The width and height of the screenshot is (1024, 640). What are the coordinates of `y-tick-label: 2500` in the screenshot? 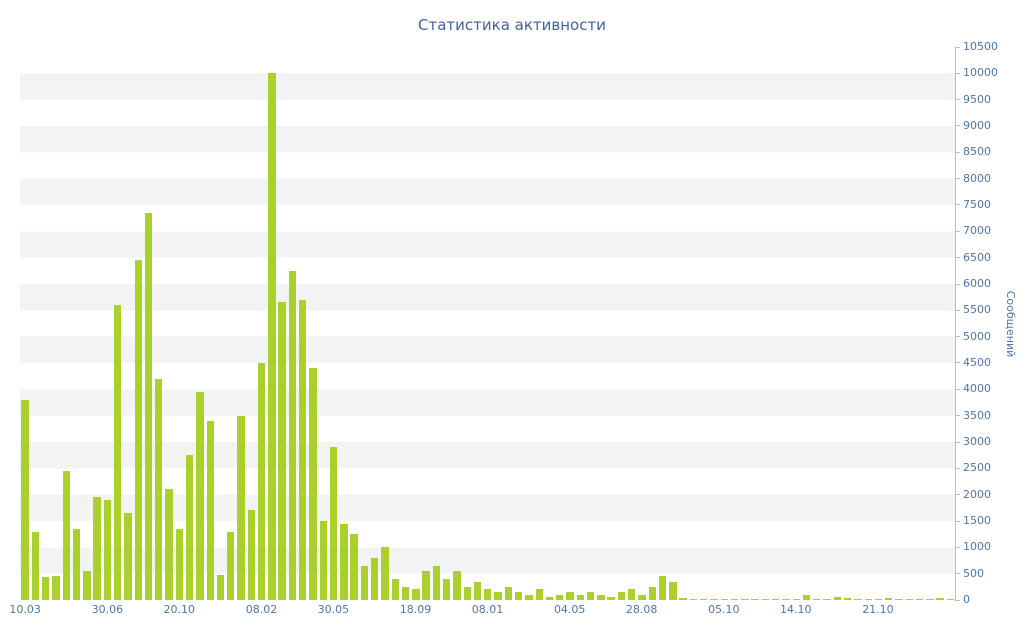 It's located at (977, 468).